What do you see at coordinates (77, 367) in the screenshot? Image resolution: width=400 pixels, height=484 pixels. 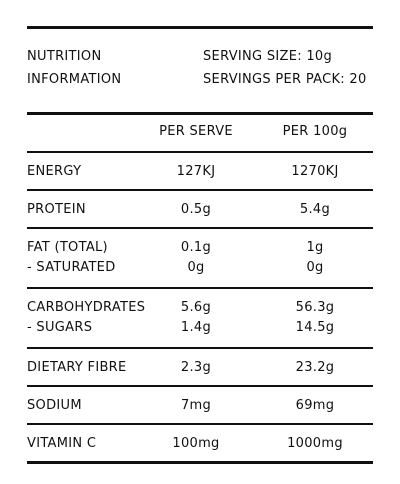 I see `nutrient-label: DIETARY FIBRE` at bounding box center [77, 367].